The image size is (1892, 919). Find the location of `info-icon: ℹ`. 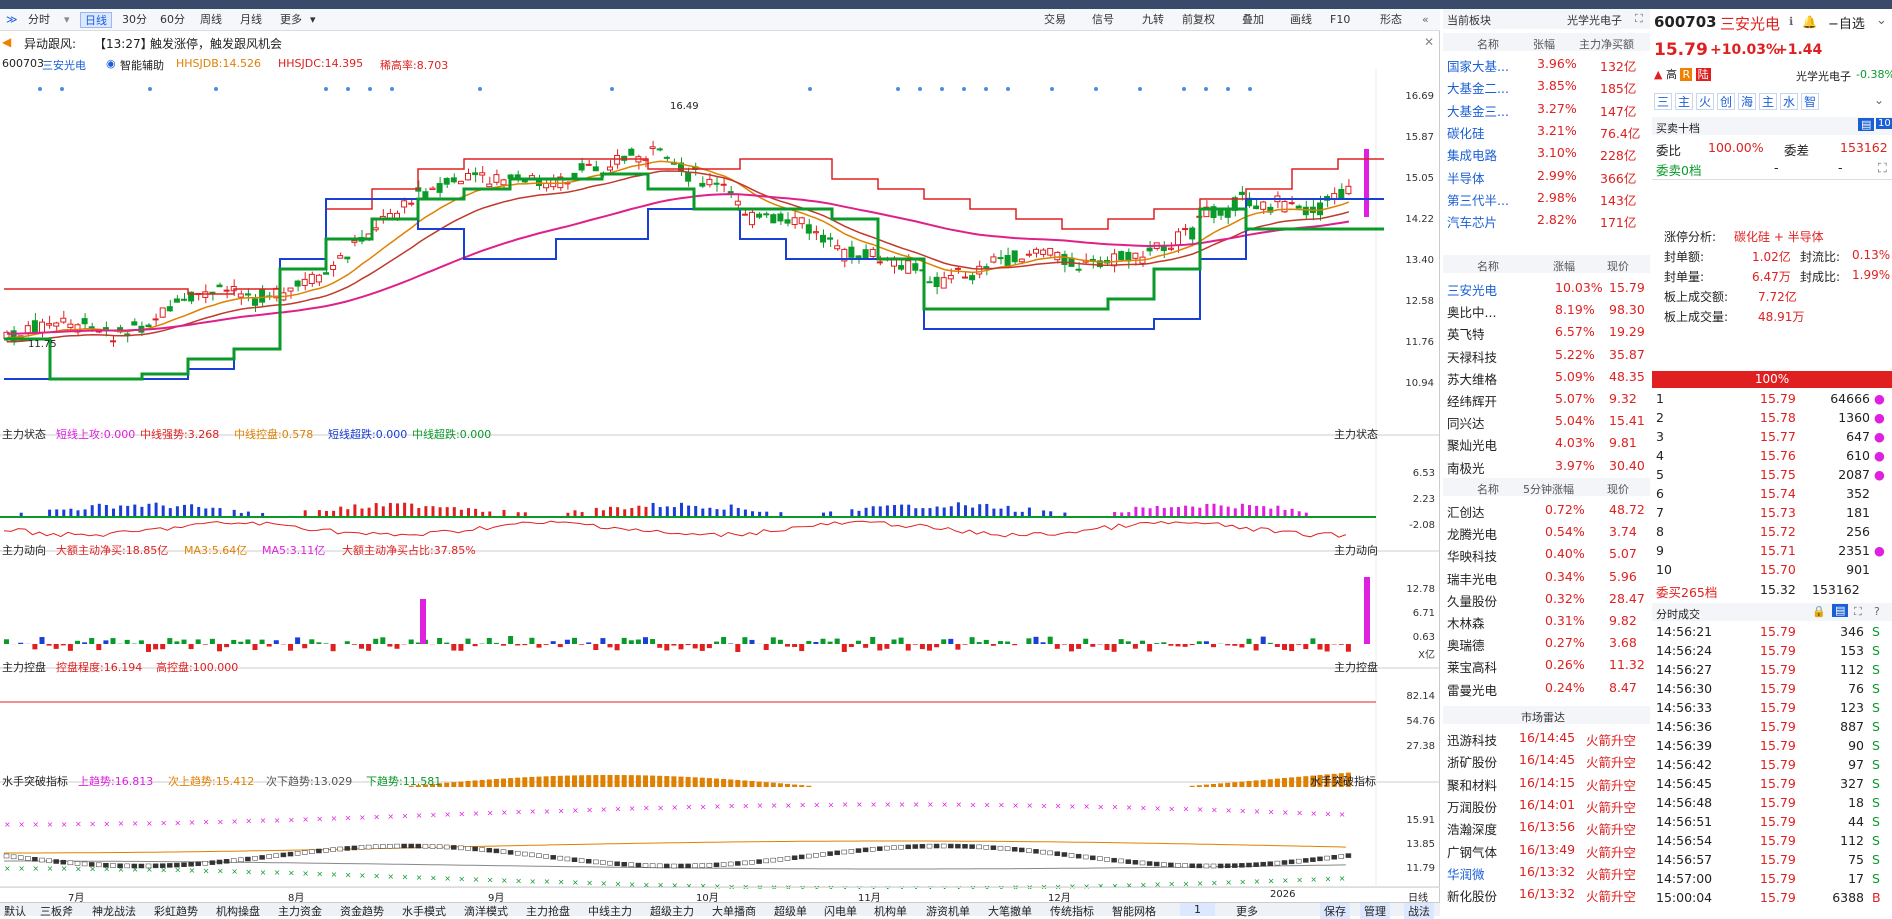

info-icon: ℹ is located at coordinates (1791, 21).